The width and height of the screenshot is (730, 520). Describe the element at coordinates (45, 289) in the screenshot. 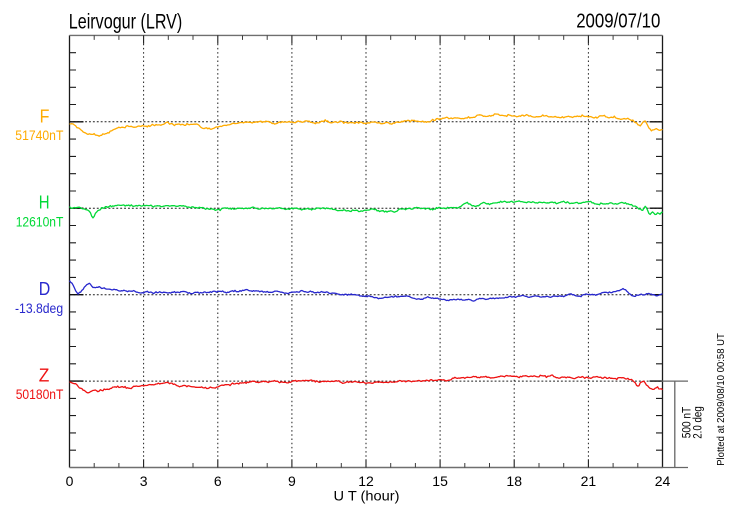

I see `svg-text: D` at that location.